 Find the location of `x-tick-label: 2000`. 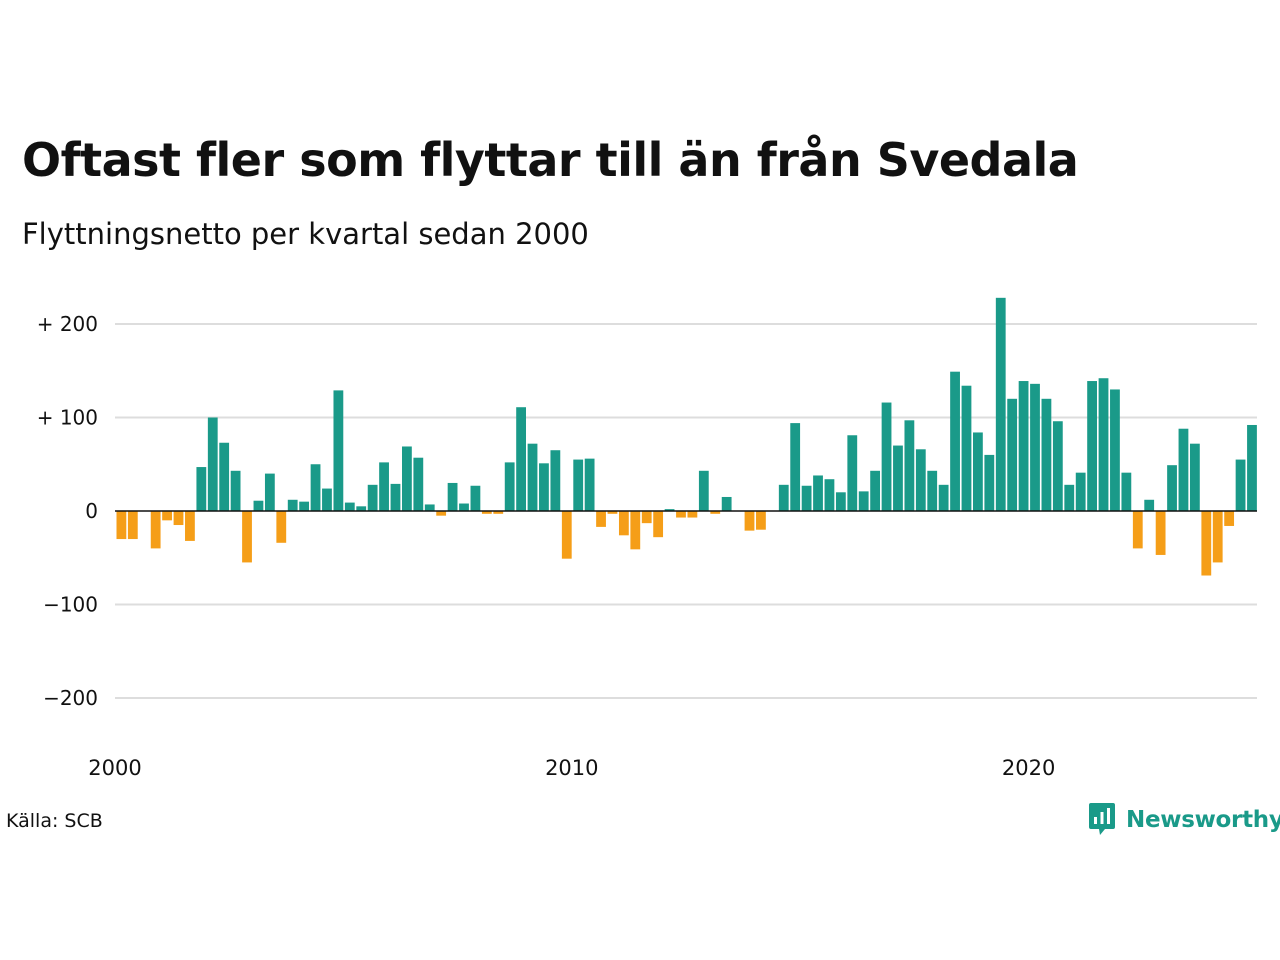

x-tick-label: 2000 is located at coordinates (114, 768).